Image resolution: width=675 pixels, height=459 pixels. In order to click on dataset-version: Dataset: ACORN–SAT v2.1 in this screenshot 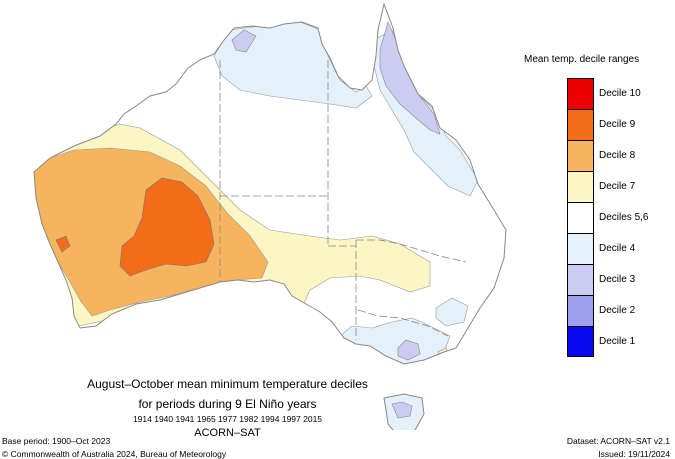, I will do `click(618, 441)`.